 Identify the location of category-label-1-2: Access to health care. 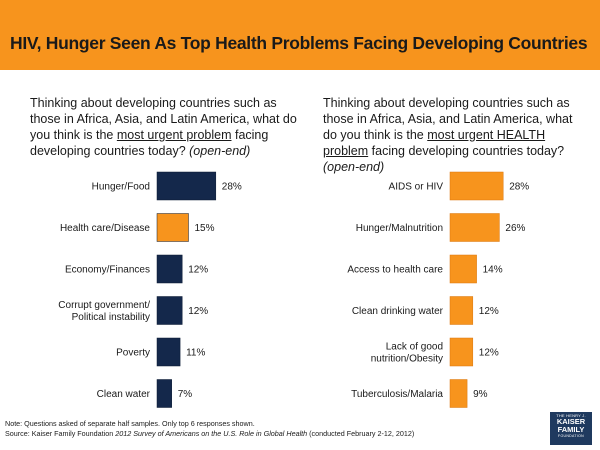
(395, 270).